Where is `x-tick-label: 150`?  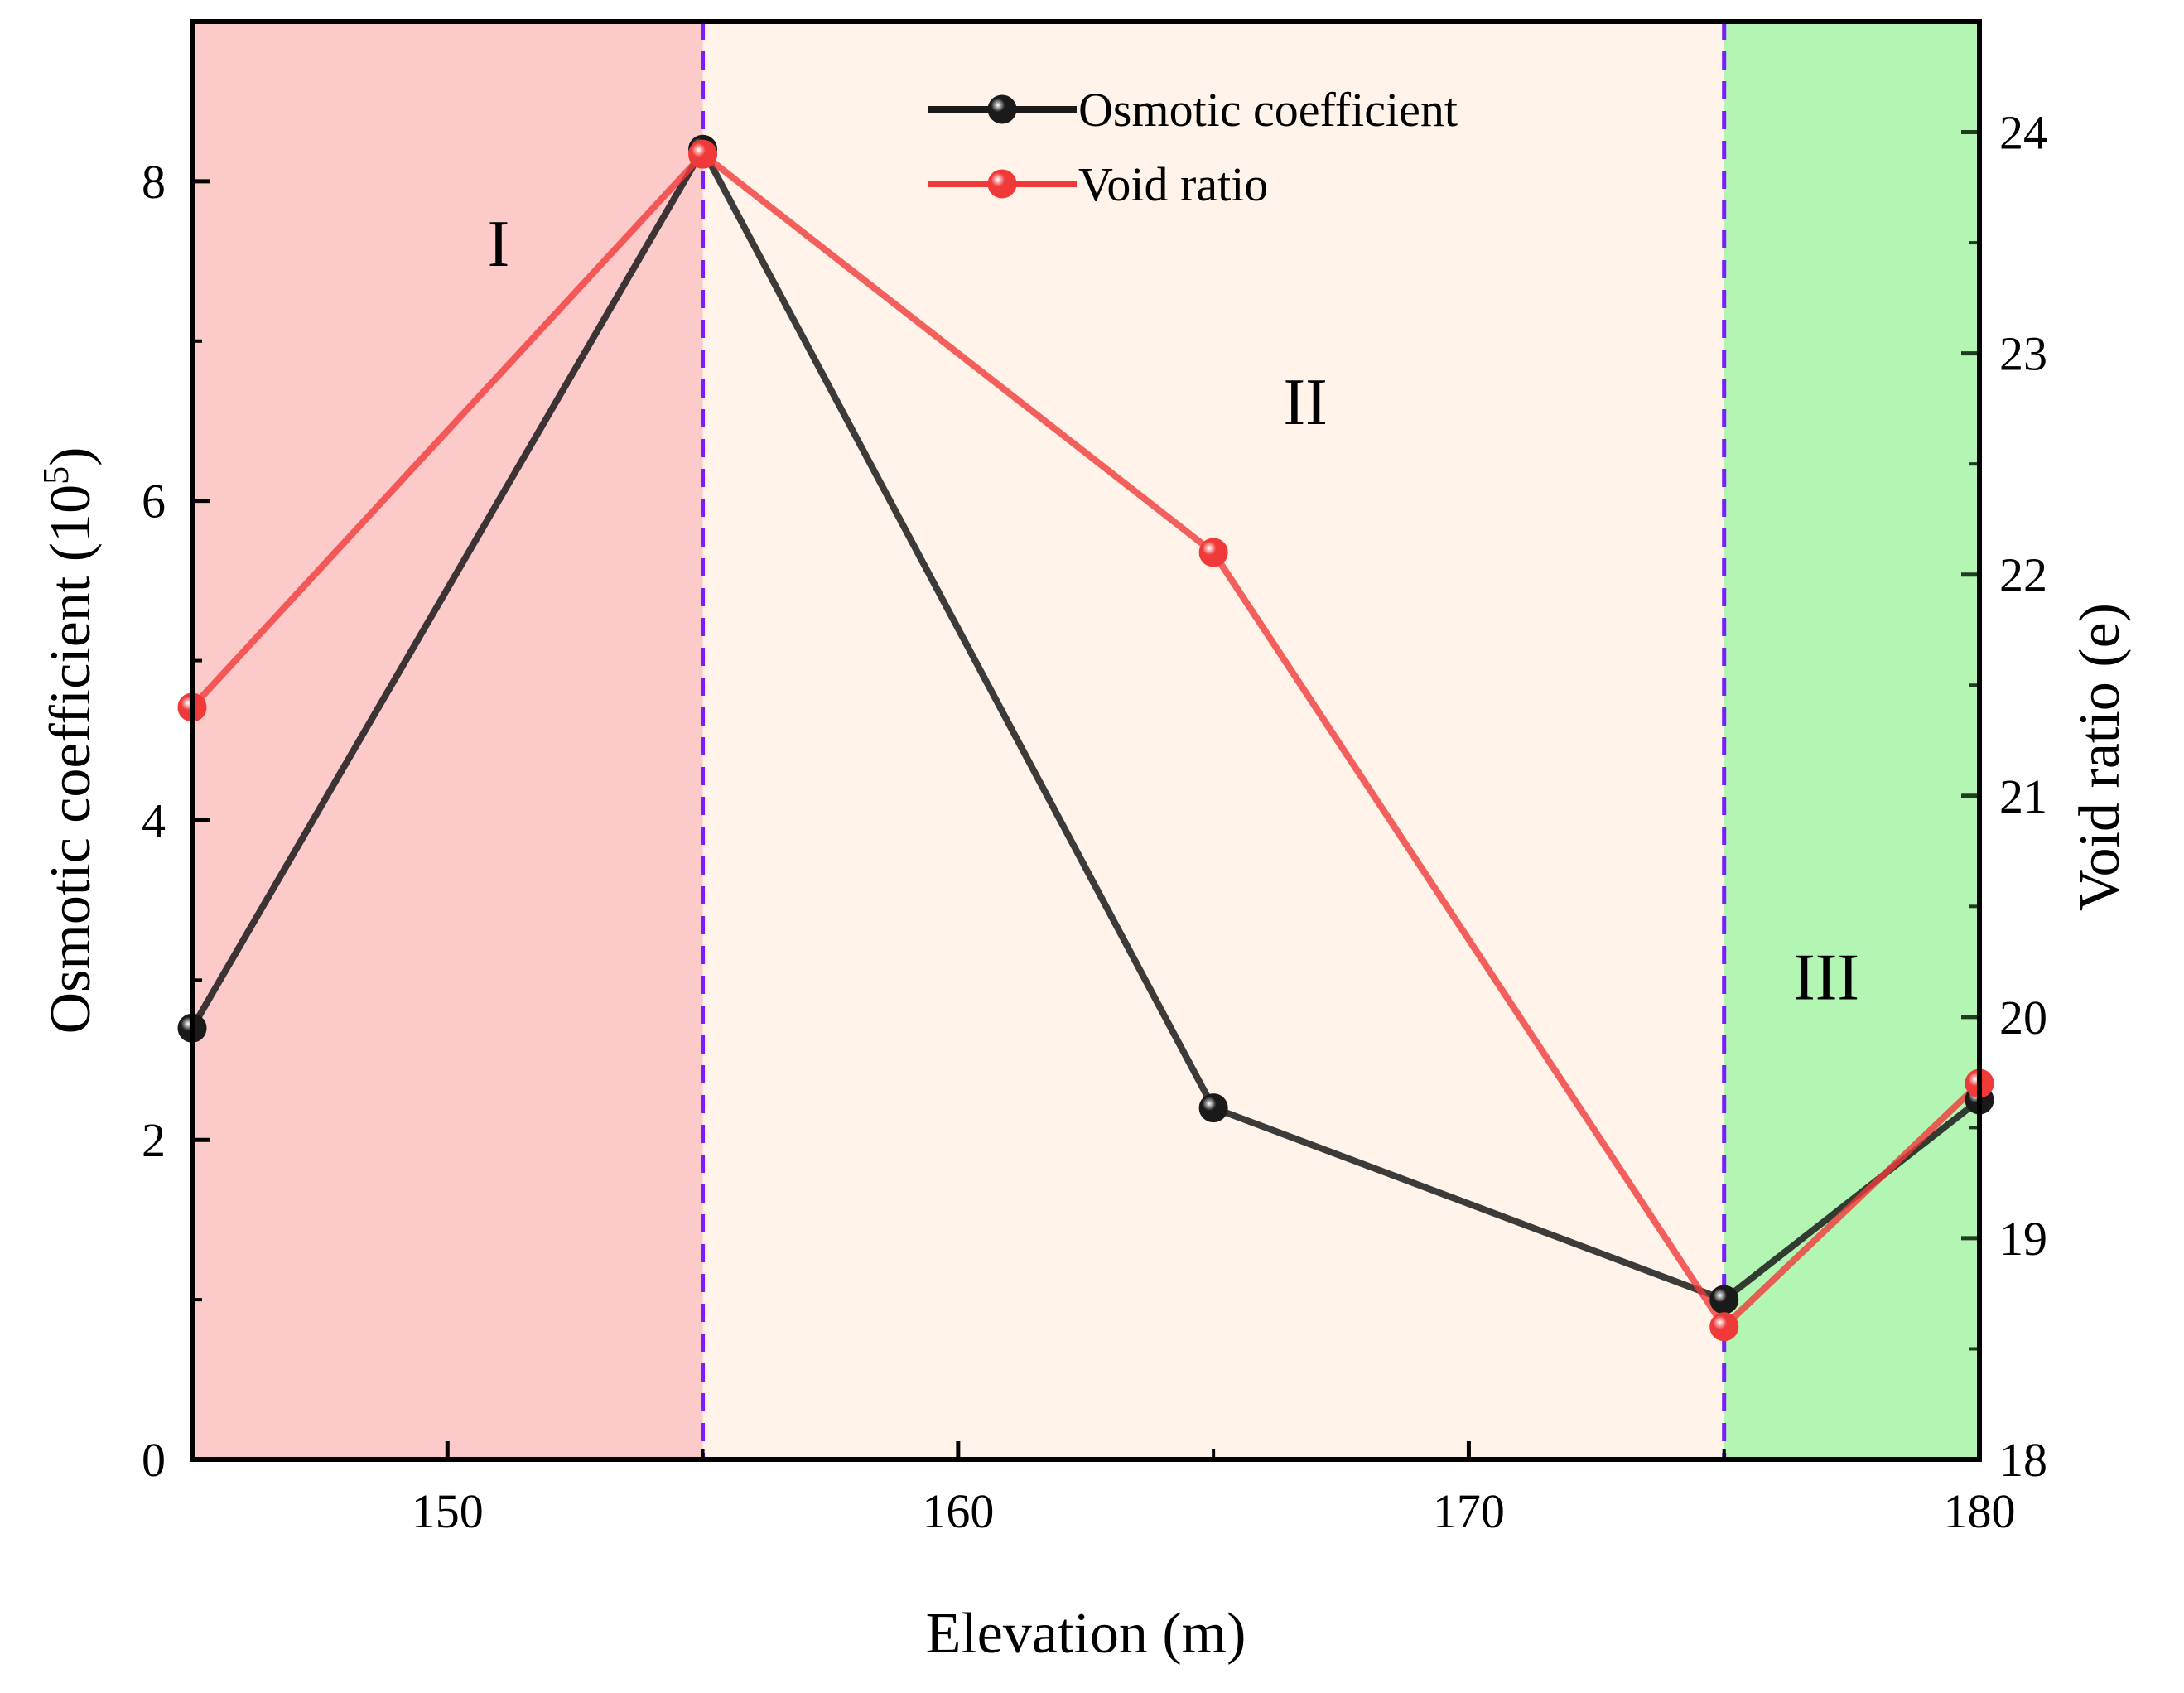 x-tick-label: 150 is located at coordinates (448, 1511).